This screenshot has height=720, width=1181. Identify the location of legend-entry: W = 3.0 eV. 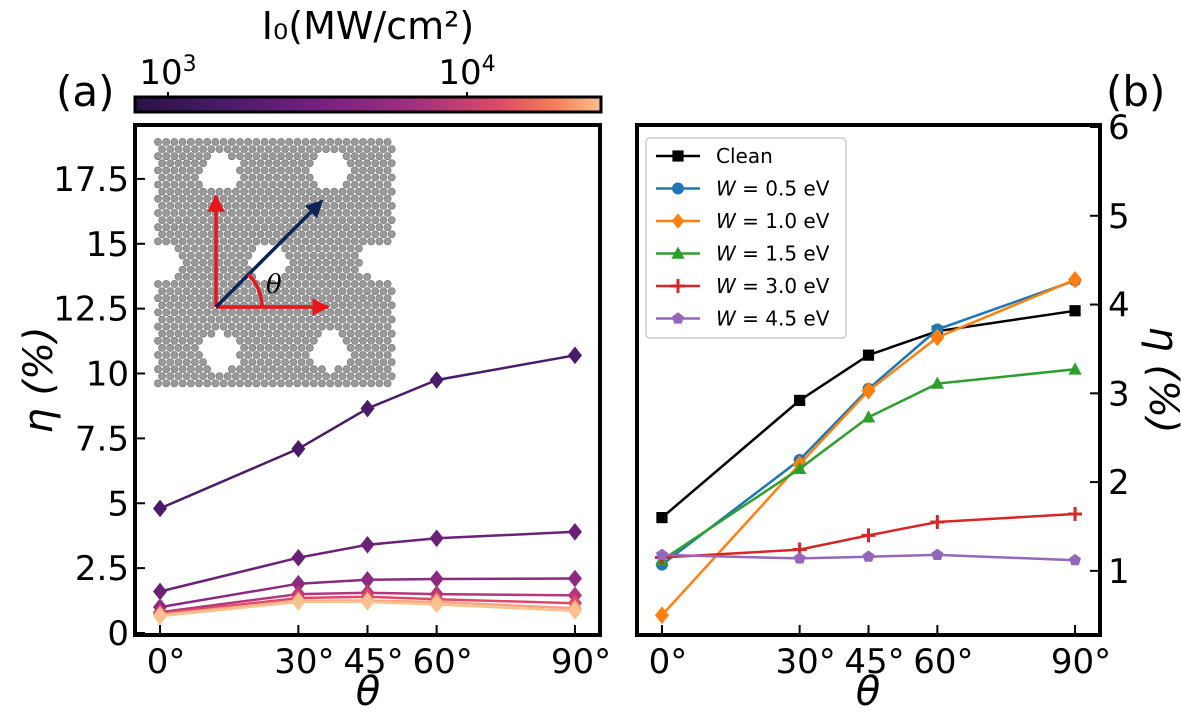
(743, 286).